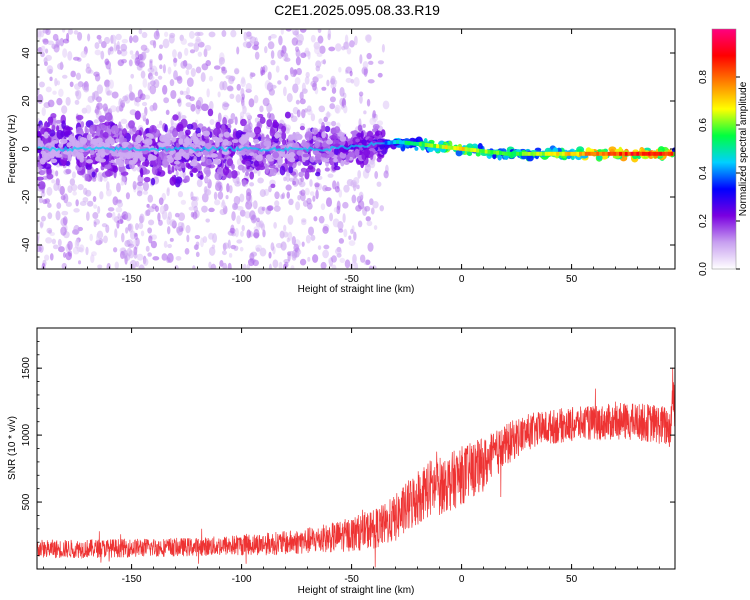 The image size is (750, 600). What do you see at coordinates (26, 149) in the screenshot?
I see `spectrogram-y-tick-label: 0` at bounding box center [26, 149].